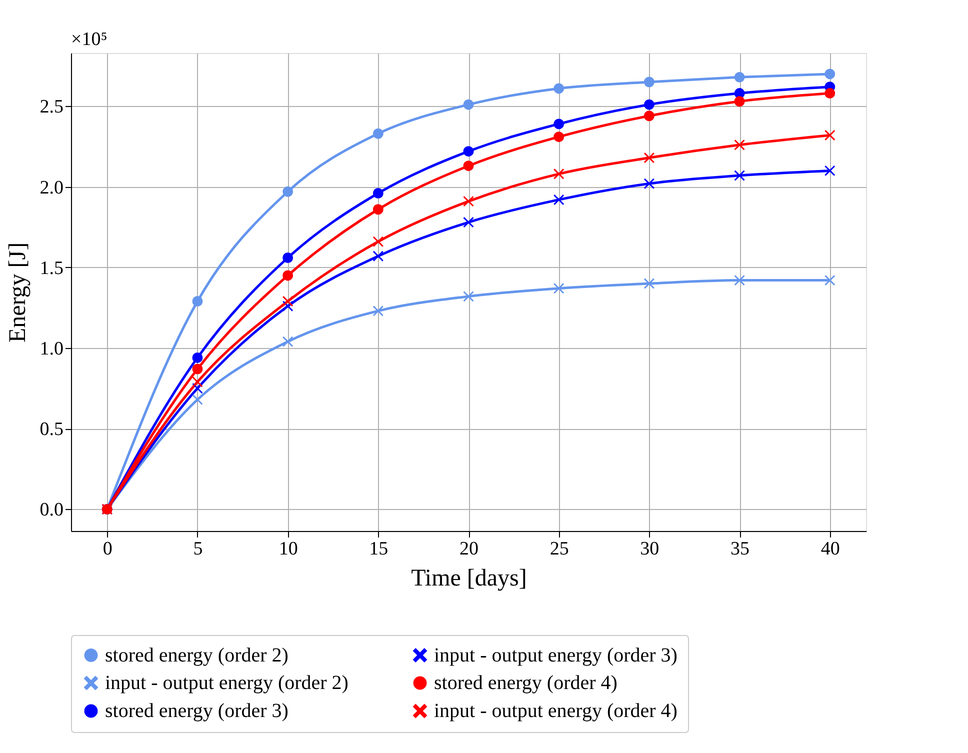  What do you see at coordinates (52, 187) in the screenshot?
I see `y-tick-label: 2.0` at bounding box center [52, 187].